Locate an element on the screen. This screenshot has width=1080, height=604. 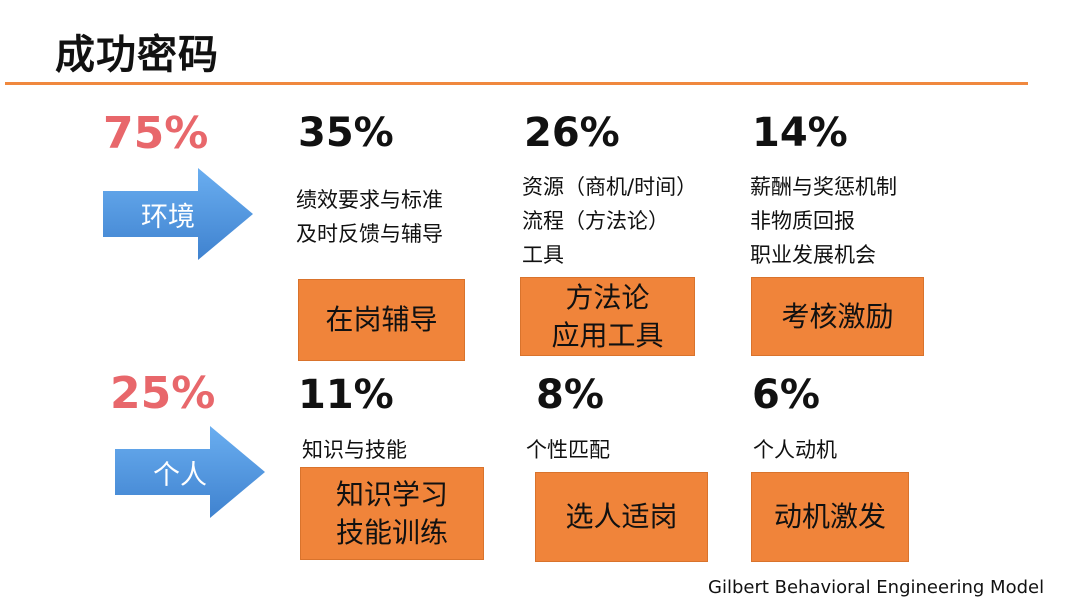
box-line: 动机激发 is located at coordinates (829, 516).